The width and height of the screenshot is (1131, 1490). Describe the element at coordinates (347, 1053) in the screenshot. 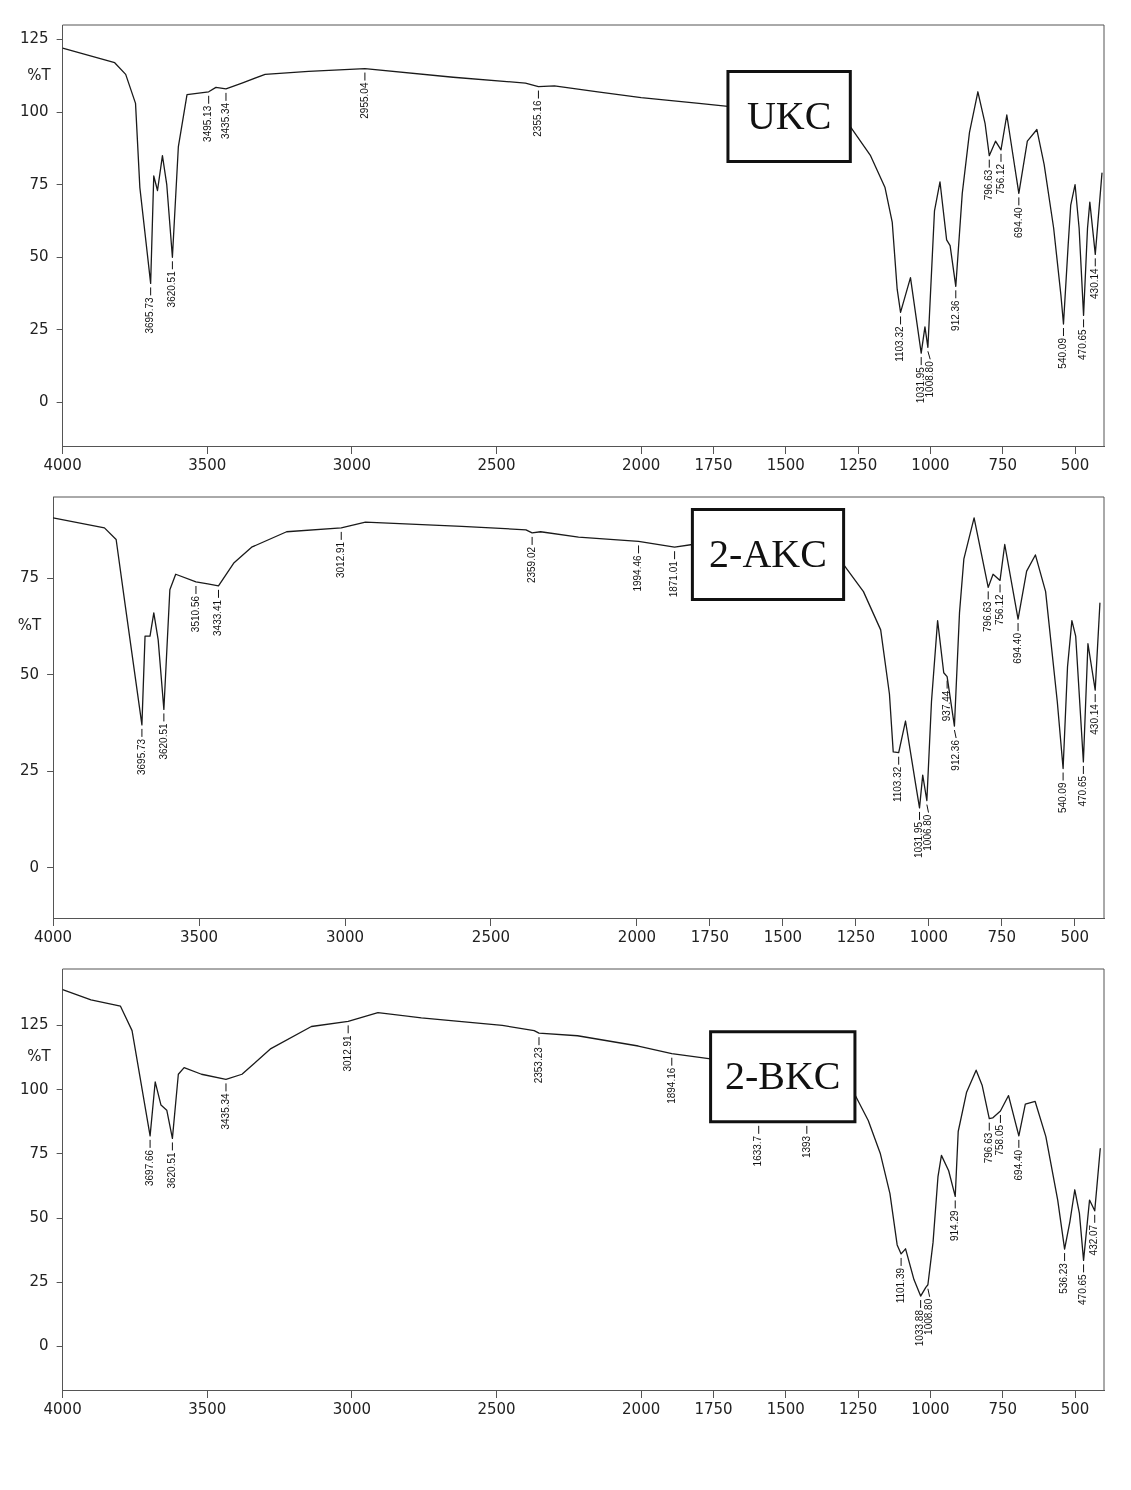

I see `annotation: 3012.91` at that location.